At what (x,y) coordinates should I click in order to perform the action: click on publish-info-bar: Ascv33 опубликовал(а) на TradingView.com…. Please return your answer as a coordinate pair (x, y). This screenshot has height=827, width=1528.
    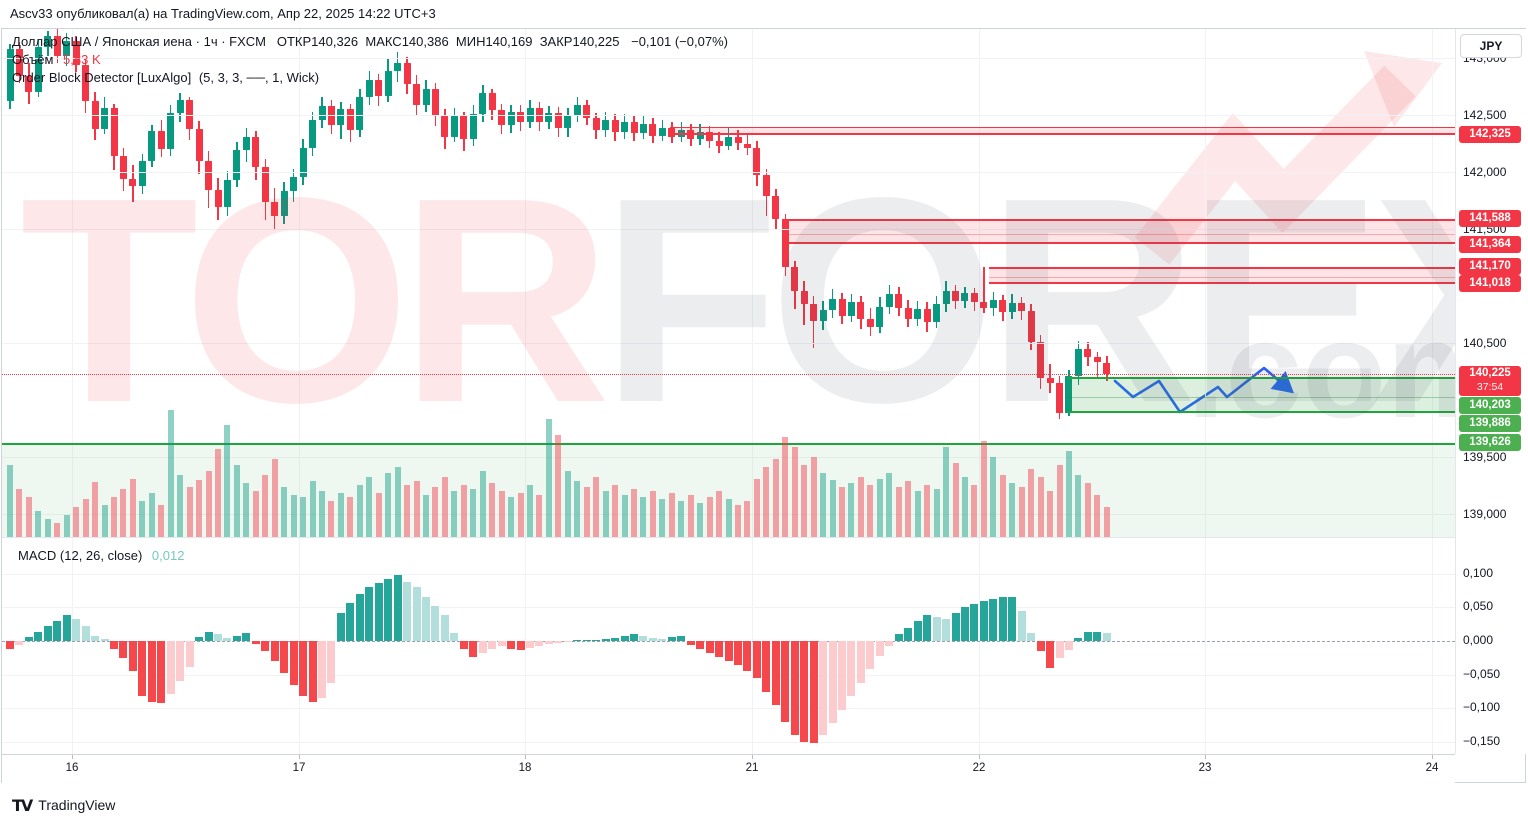
    Looking at the image, I should click on (764, 14).